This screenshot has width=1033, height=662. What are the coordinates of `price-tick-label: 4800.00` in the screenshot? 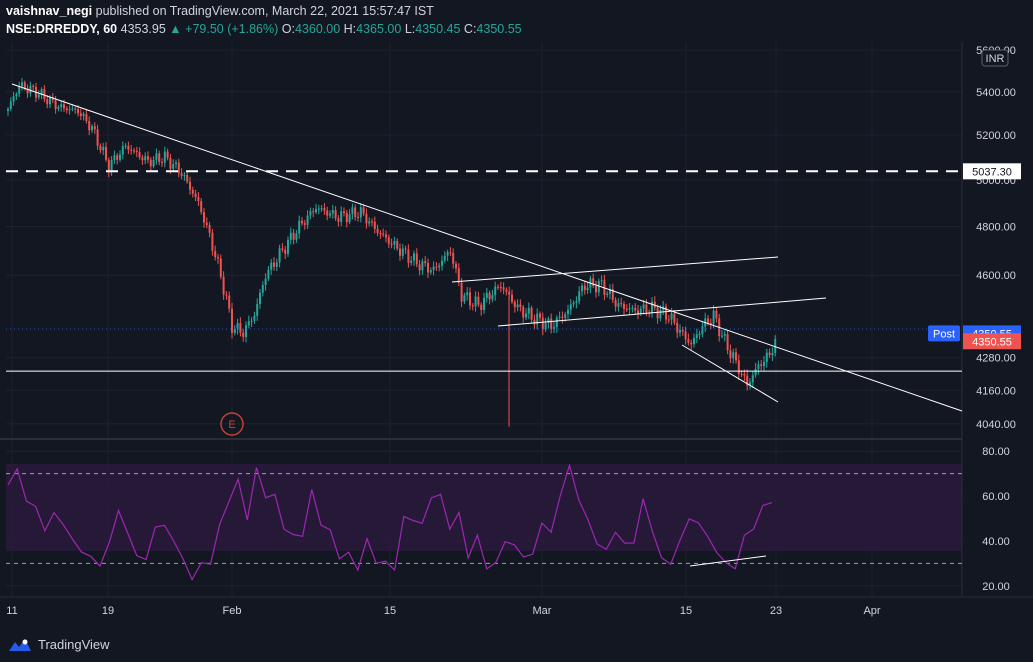 It's located at (996, 228).